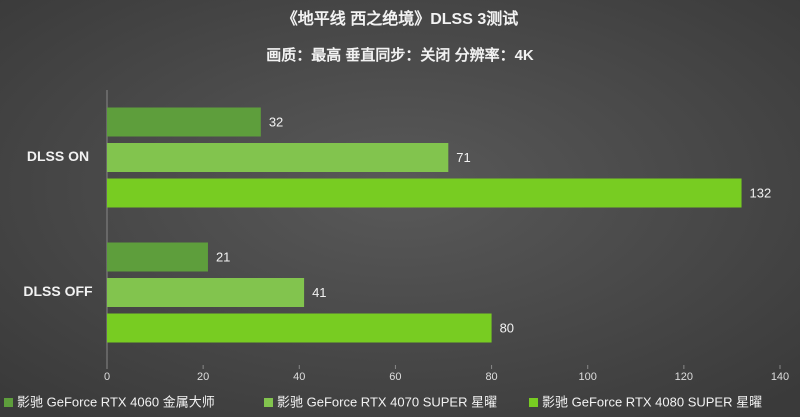 This screenshot has width=800, height=417. Describe the element at coordinates (507, 327) in the screenshot. I see `value-label: 80` at that location.